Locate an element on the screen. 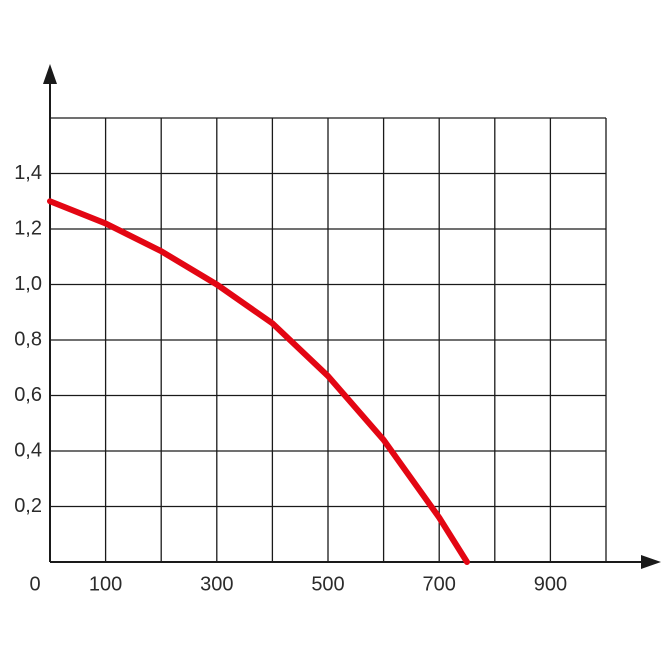 Image resolution: width=665 pixels, height=665 pixels. y-tick-label: 0,6 is located at coordinates (28, 395).